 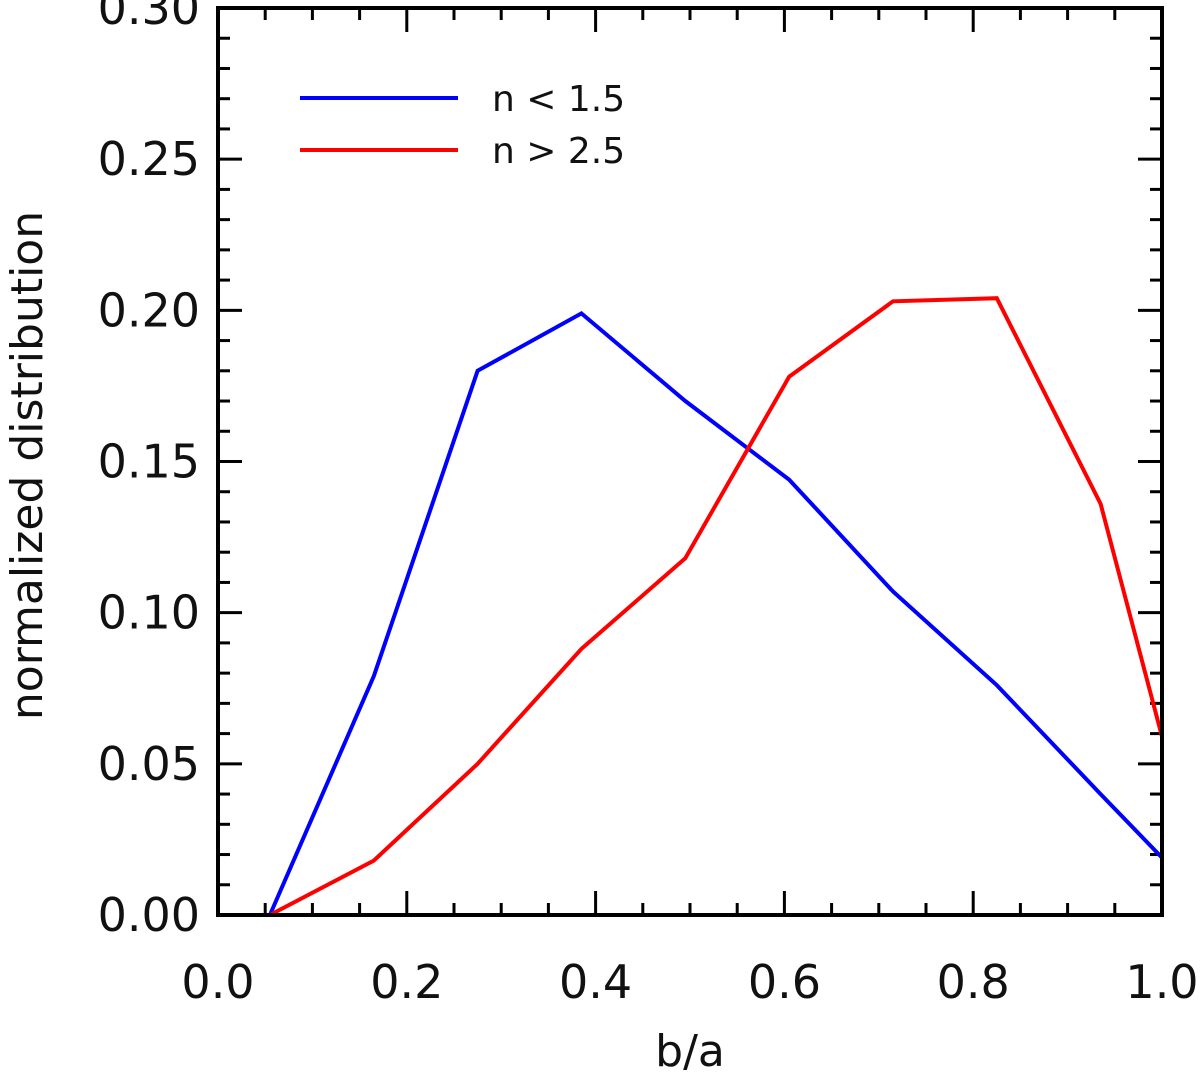 What do you see at coordinates (1161, 982) in the screenshot?
I see `x-tick-label: 1.0` at bounding box center [1161, 982].